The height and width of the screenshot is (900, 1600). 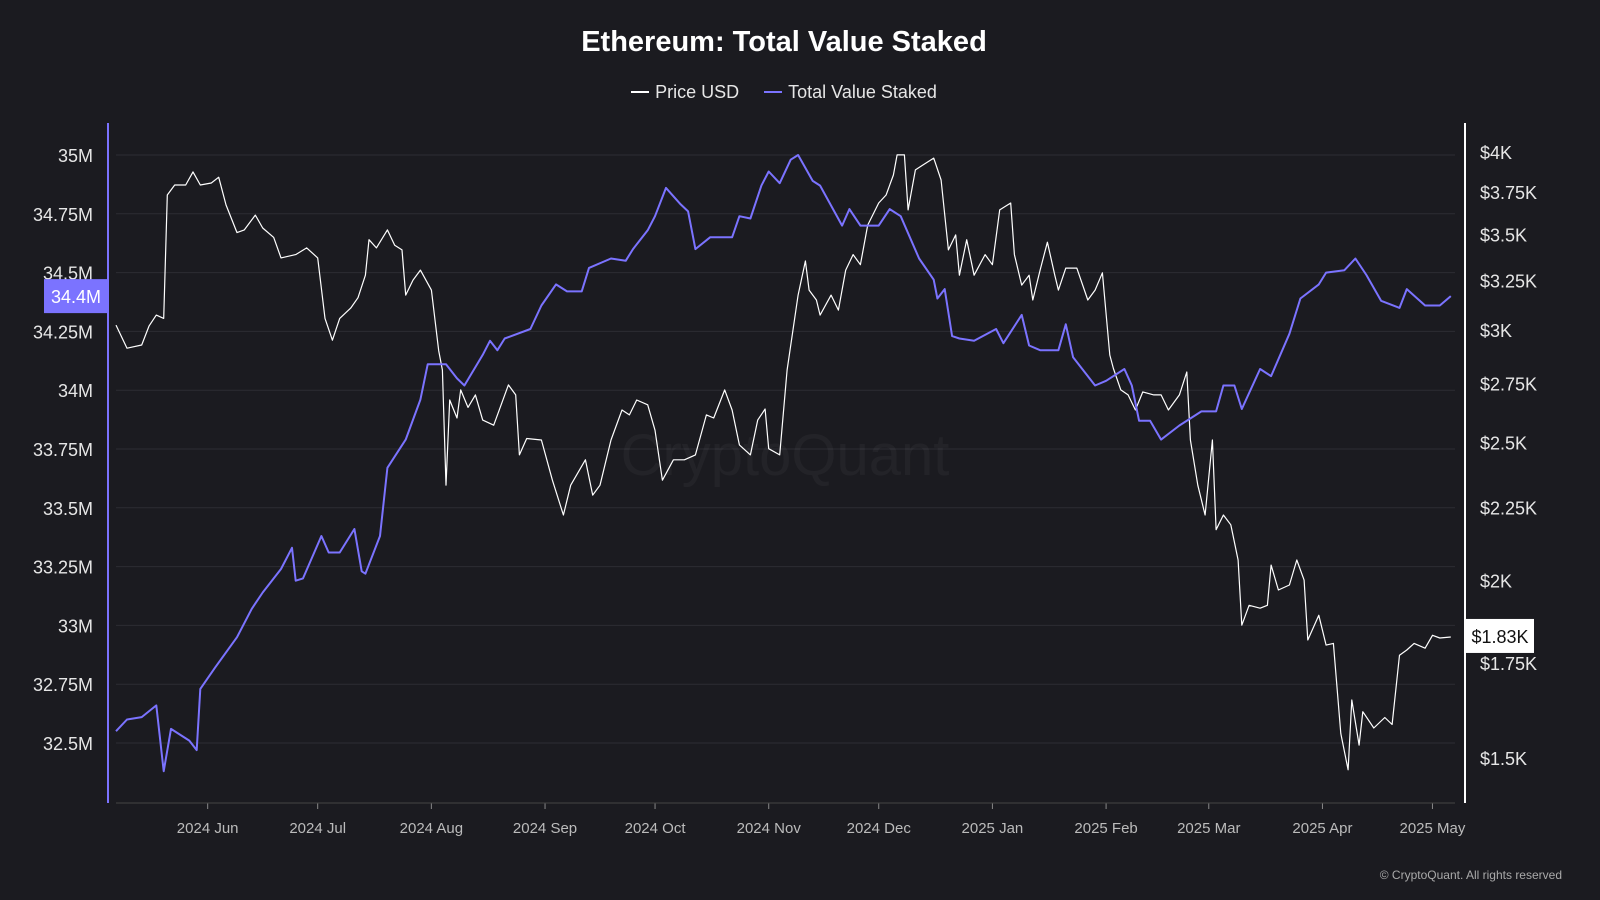 What do you see at coordinates (68, 509) in the screenshot?
I see `left-tick-label: 33.5M` at bounding box center [68, 509].